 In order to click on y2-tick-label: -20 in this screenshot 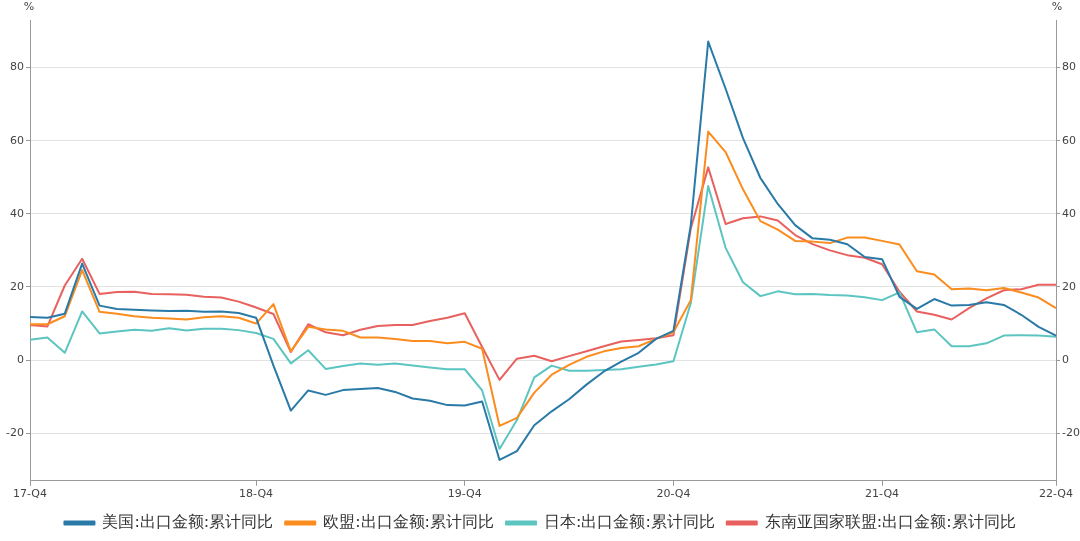, I will do `click(1071, 433)`.